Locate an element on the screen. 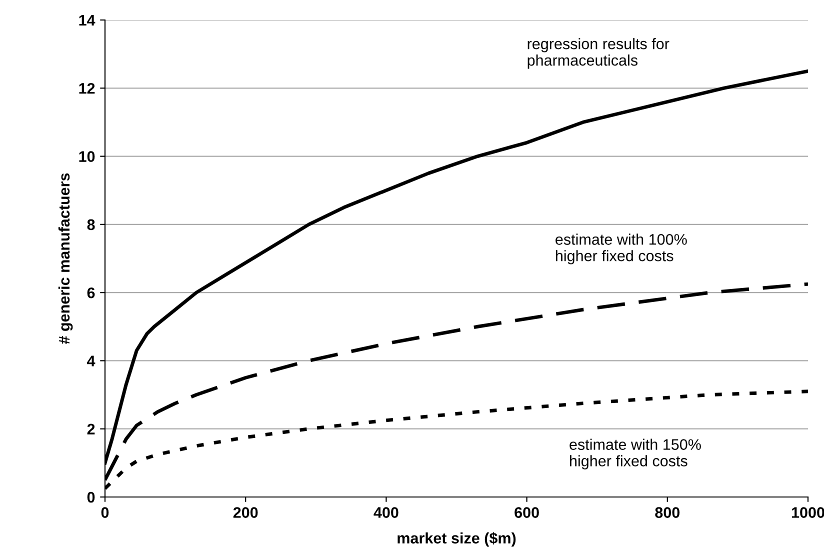  x-tick-label: 1000 is located at coordinates (808, 512).